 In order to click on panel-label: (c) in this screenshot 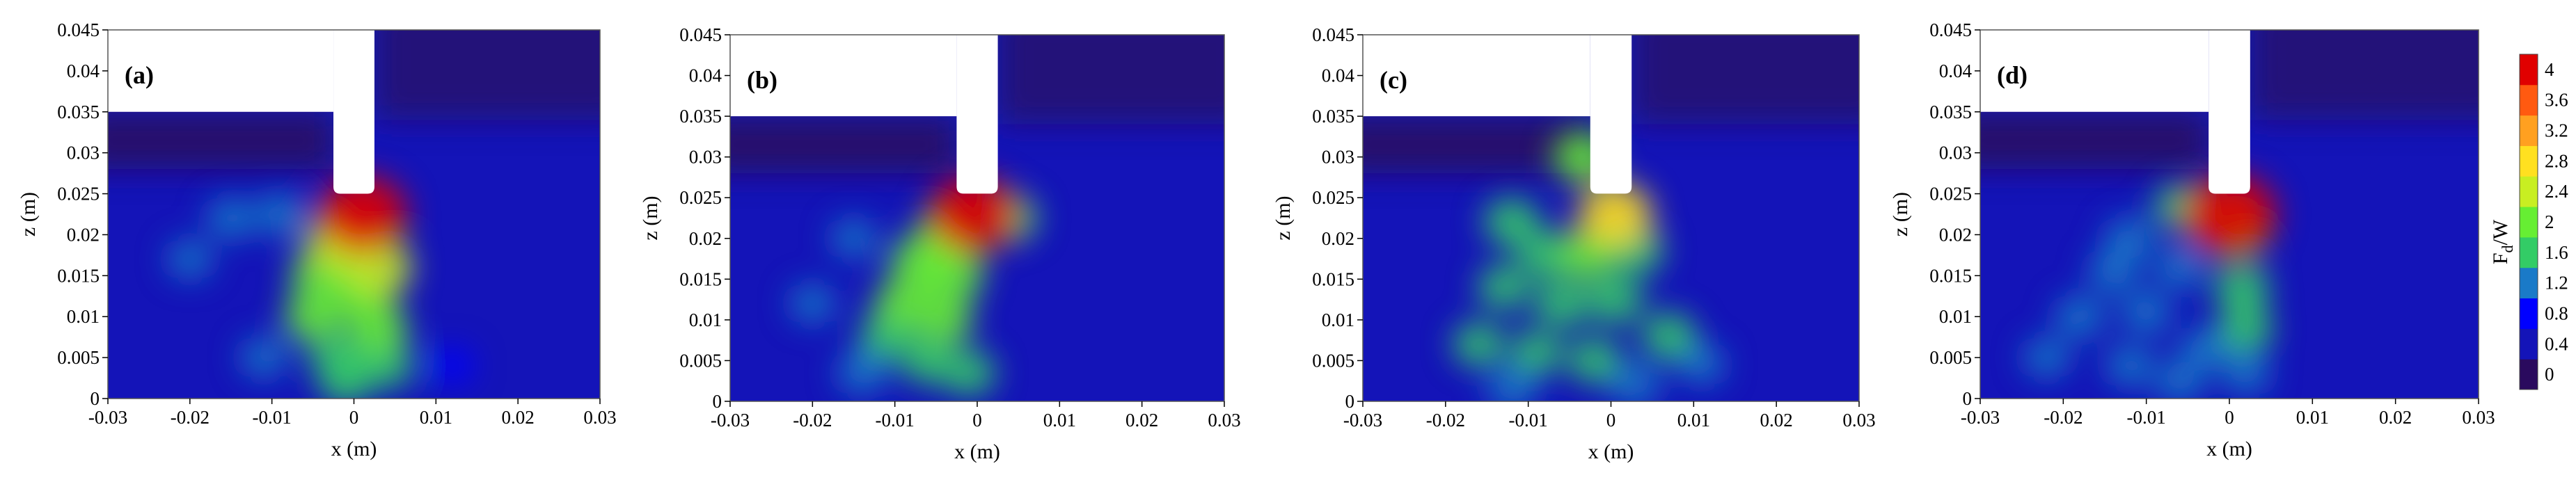, I will do `click(1393, 80)`.